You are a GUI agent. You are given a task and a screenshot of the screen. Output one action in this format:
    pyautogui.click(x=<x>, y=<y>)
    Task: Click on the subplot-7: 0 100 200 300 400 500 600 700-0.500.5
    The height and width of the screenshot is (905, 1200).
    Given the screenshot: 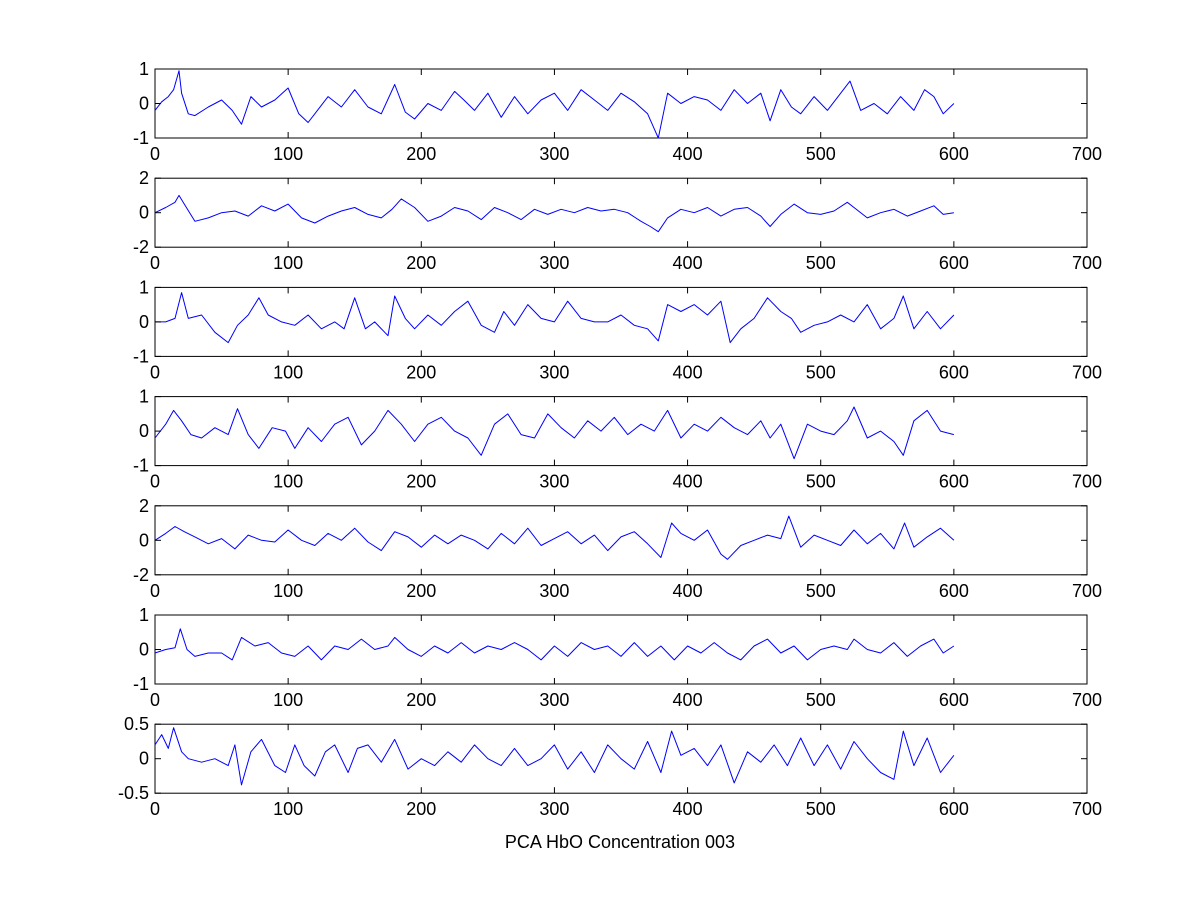 What is the action you would take?
    pyautogui.click(x=610, y=766)
    